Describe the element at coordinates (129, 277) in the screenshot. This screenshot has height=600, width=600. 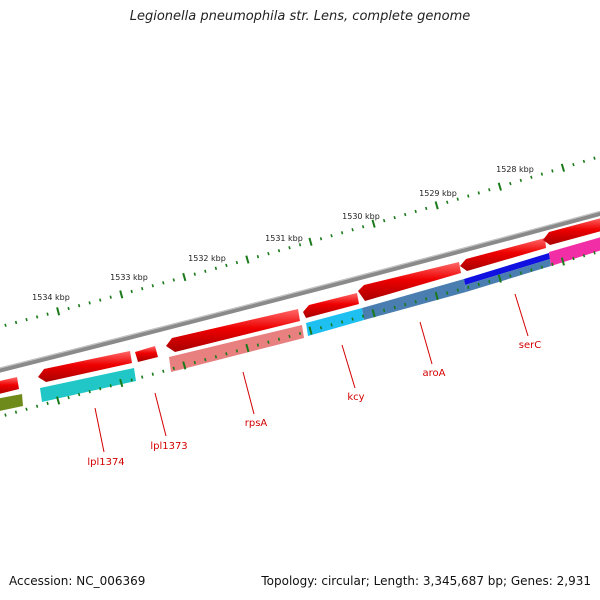
I see `scale-label: 1533 kbp` at that location.